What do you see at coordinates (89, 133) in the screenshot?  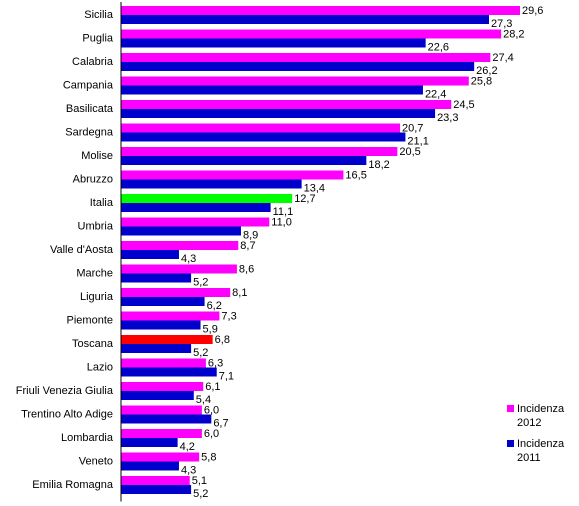 I see `category-label-sardegna: Sardegna` at bounding box center [89, 133].